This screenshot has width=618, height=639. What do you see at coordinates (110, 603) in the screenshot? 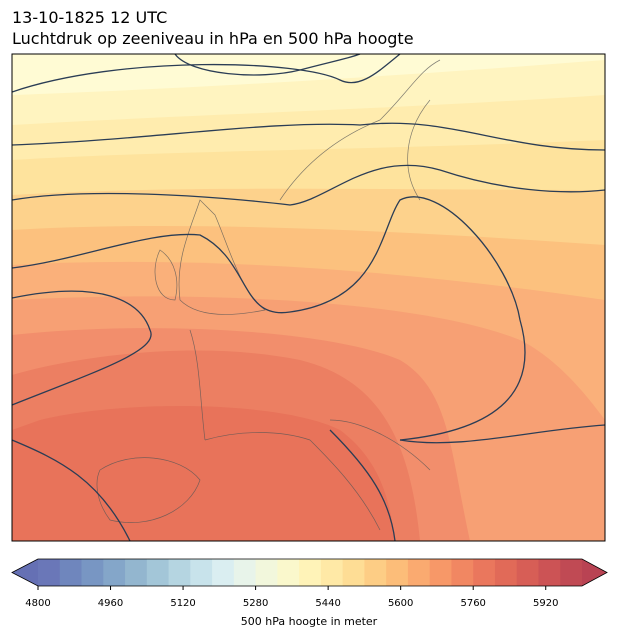
I see `colorbar-tick-label: 4960` at bounding box center [110, 603].